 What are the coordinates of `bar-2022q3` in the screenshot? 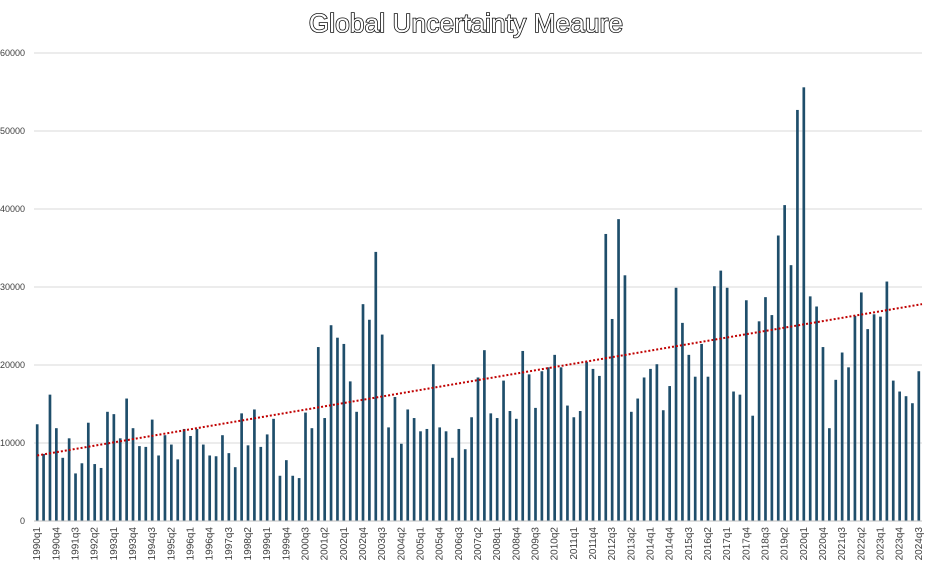 It's located at (868, 425).